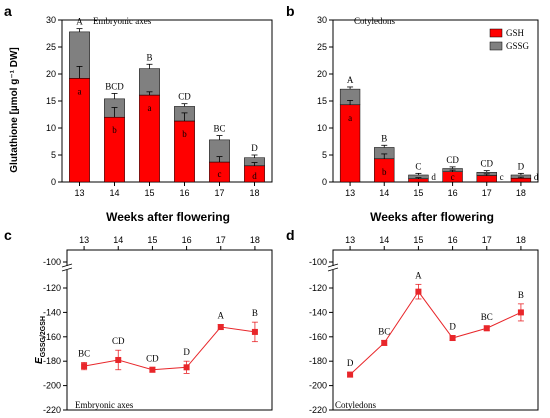 The height and width of the screenshot is (418, 550). I want to click on chart-c-axis-break-gap, so click(67, 268).